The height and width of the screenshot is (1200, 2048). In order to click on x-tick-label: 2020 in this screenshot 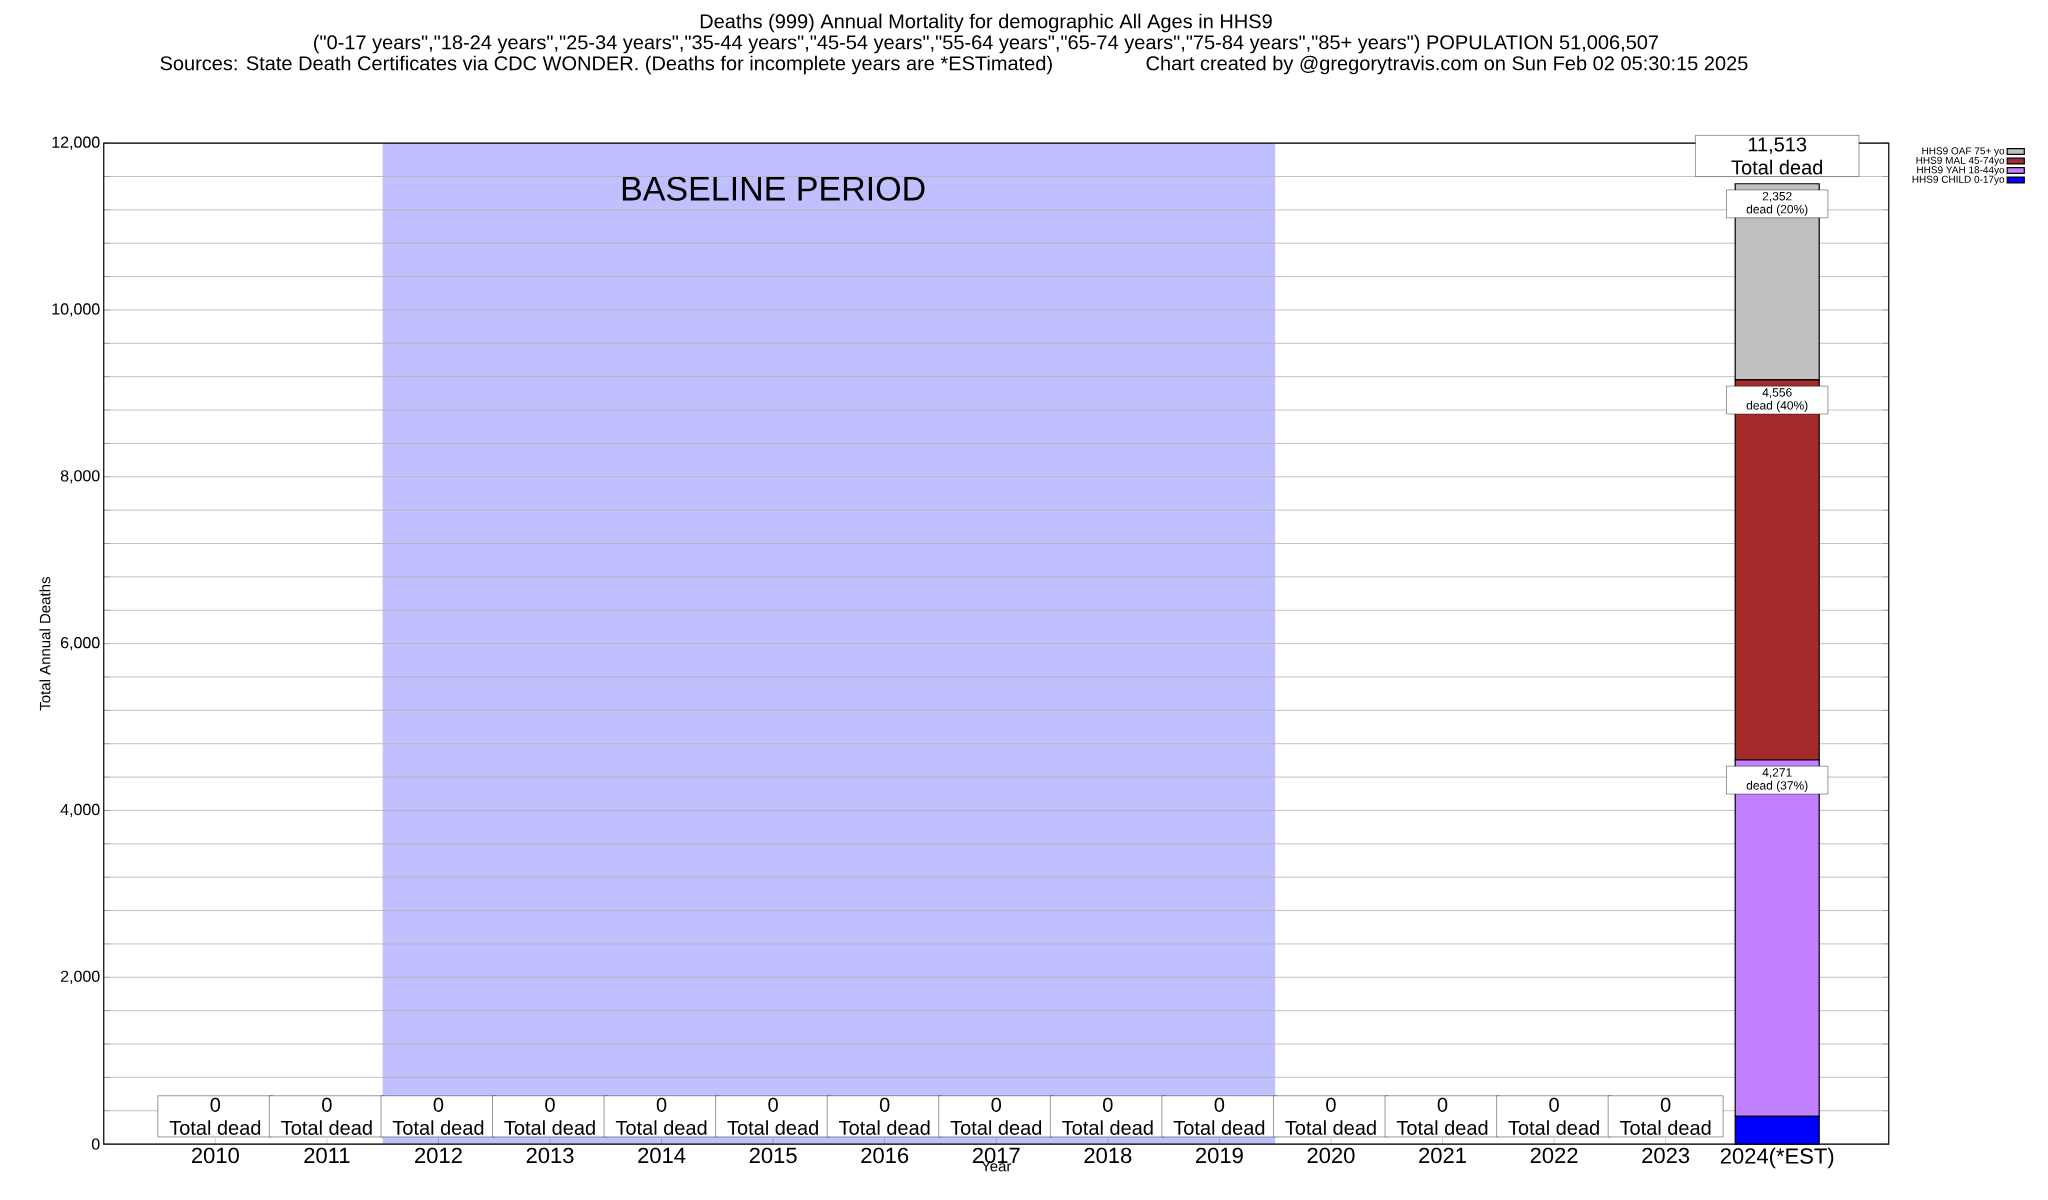, I will do `click(1331, 1155)`.